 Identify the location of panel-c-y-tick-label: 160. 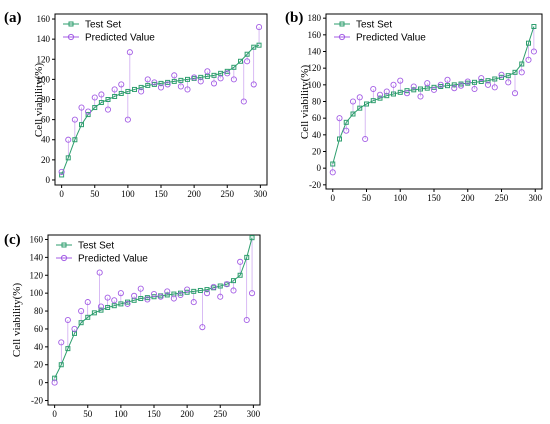
(37, 239).